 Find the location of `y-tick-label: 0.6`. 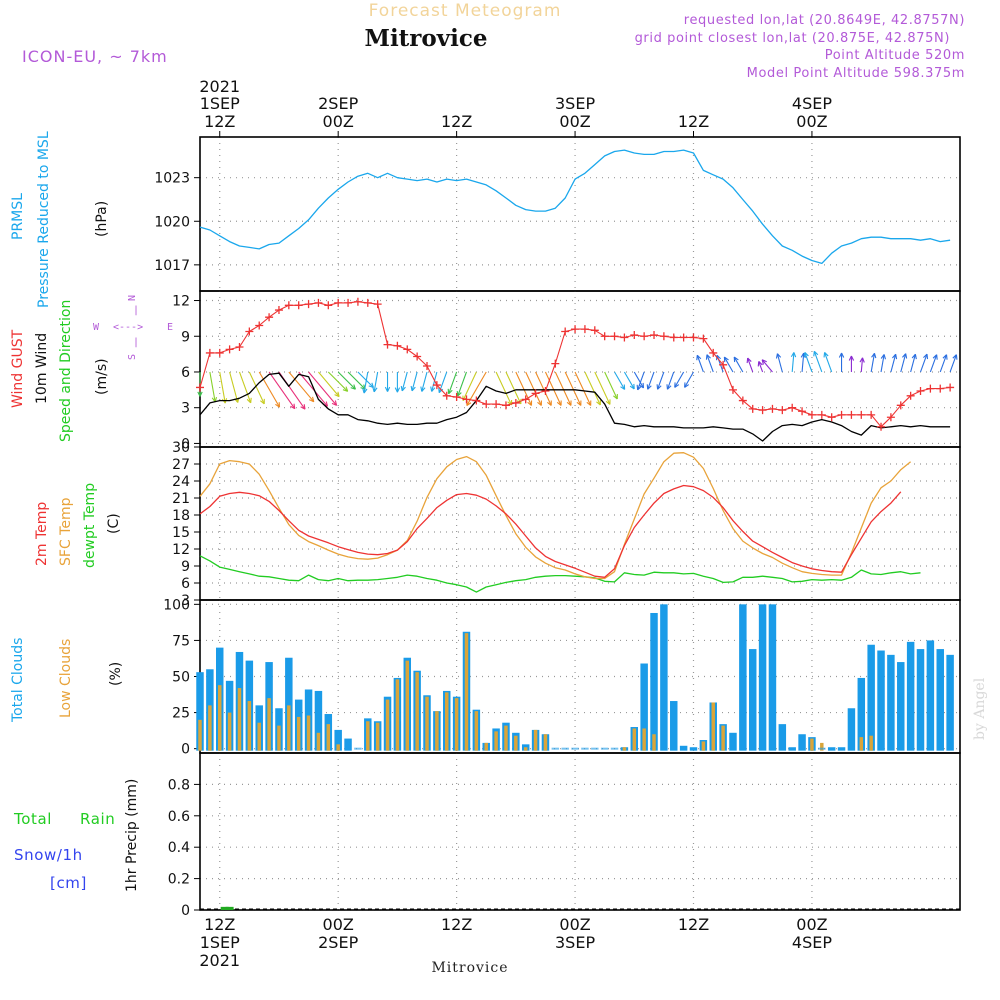

y-tick-label: 0.6 is located at coordinates (179, 817).